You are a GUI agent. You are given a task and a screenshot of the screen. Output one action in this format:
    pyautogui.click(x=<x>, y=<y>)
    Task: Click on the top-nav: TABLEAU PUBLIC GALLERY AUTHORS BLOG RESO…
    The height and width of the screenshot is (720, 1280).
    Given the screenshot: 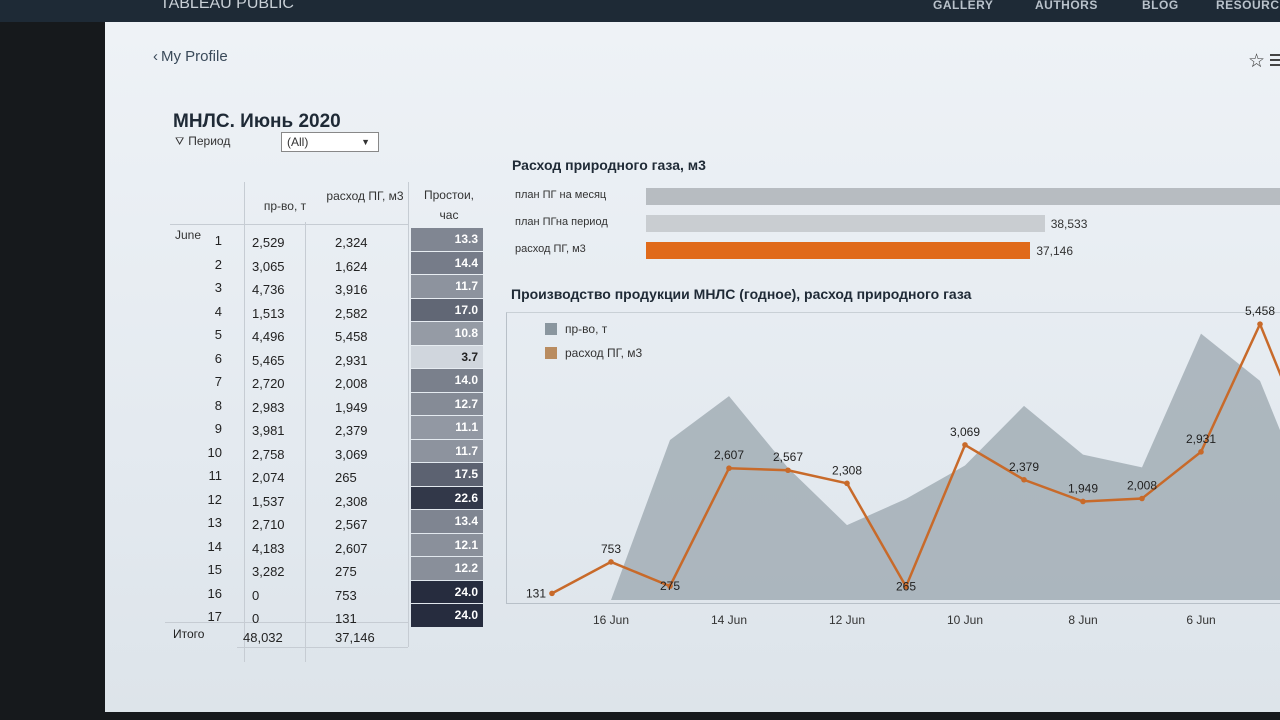 What is the action you would take?
    pyautogui.click(x=640, y=11)
    